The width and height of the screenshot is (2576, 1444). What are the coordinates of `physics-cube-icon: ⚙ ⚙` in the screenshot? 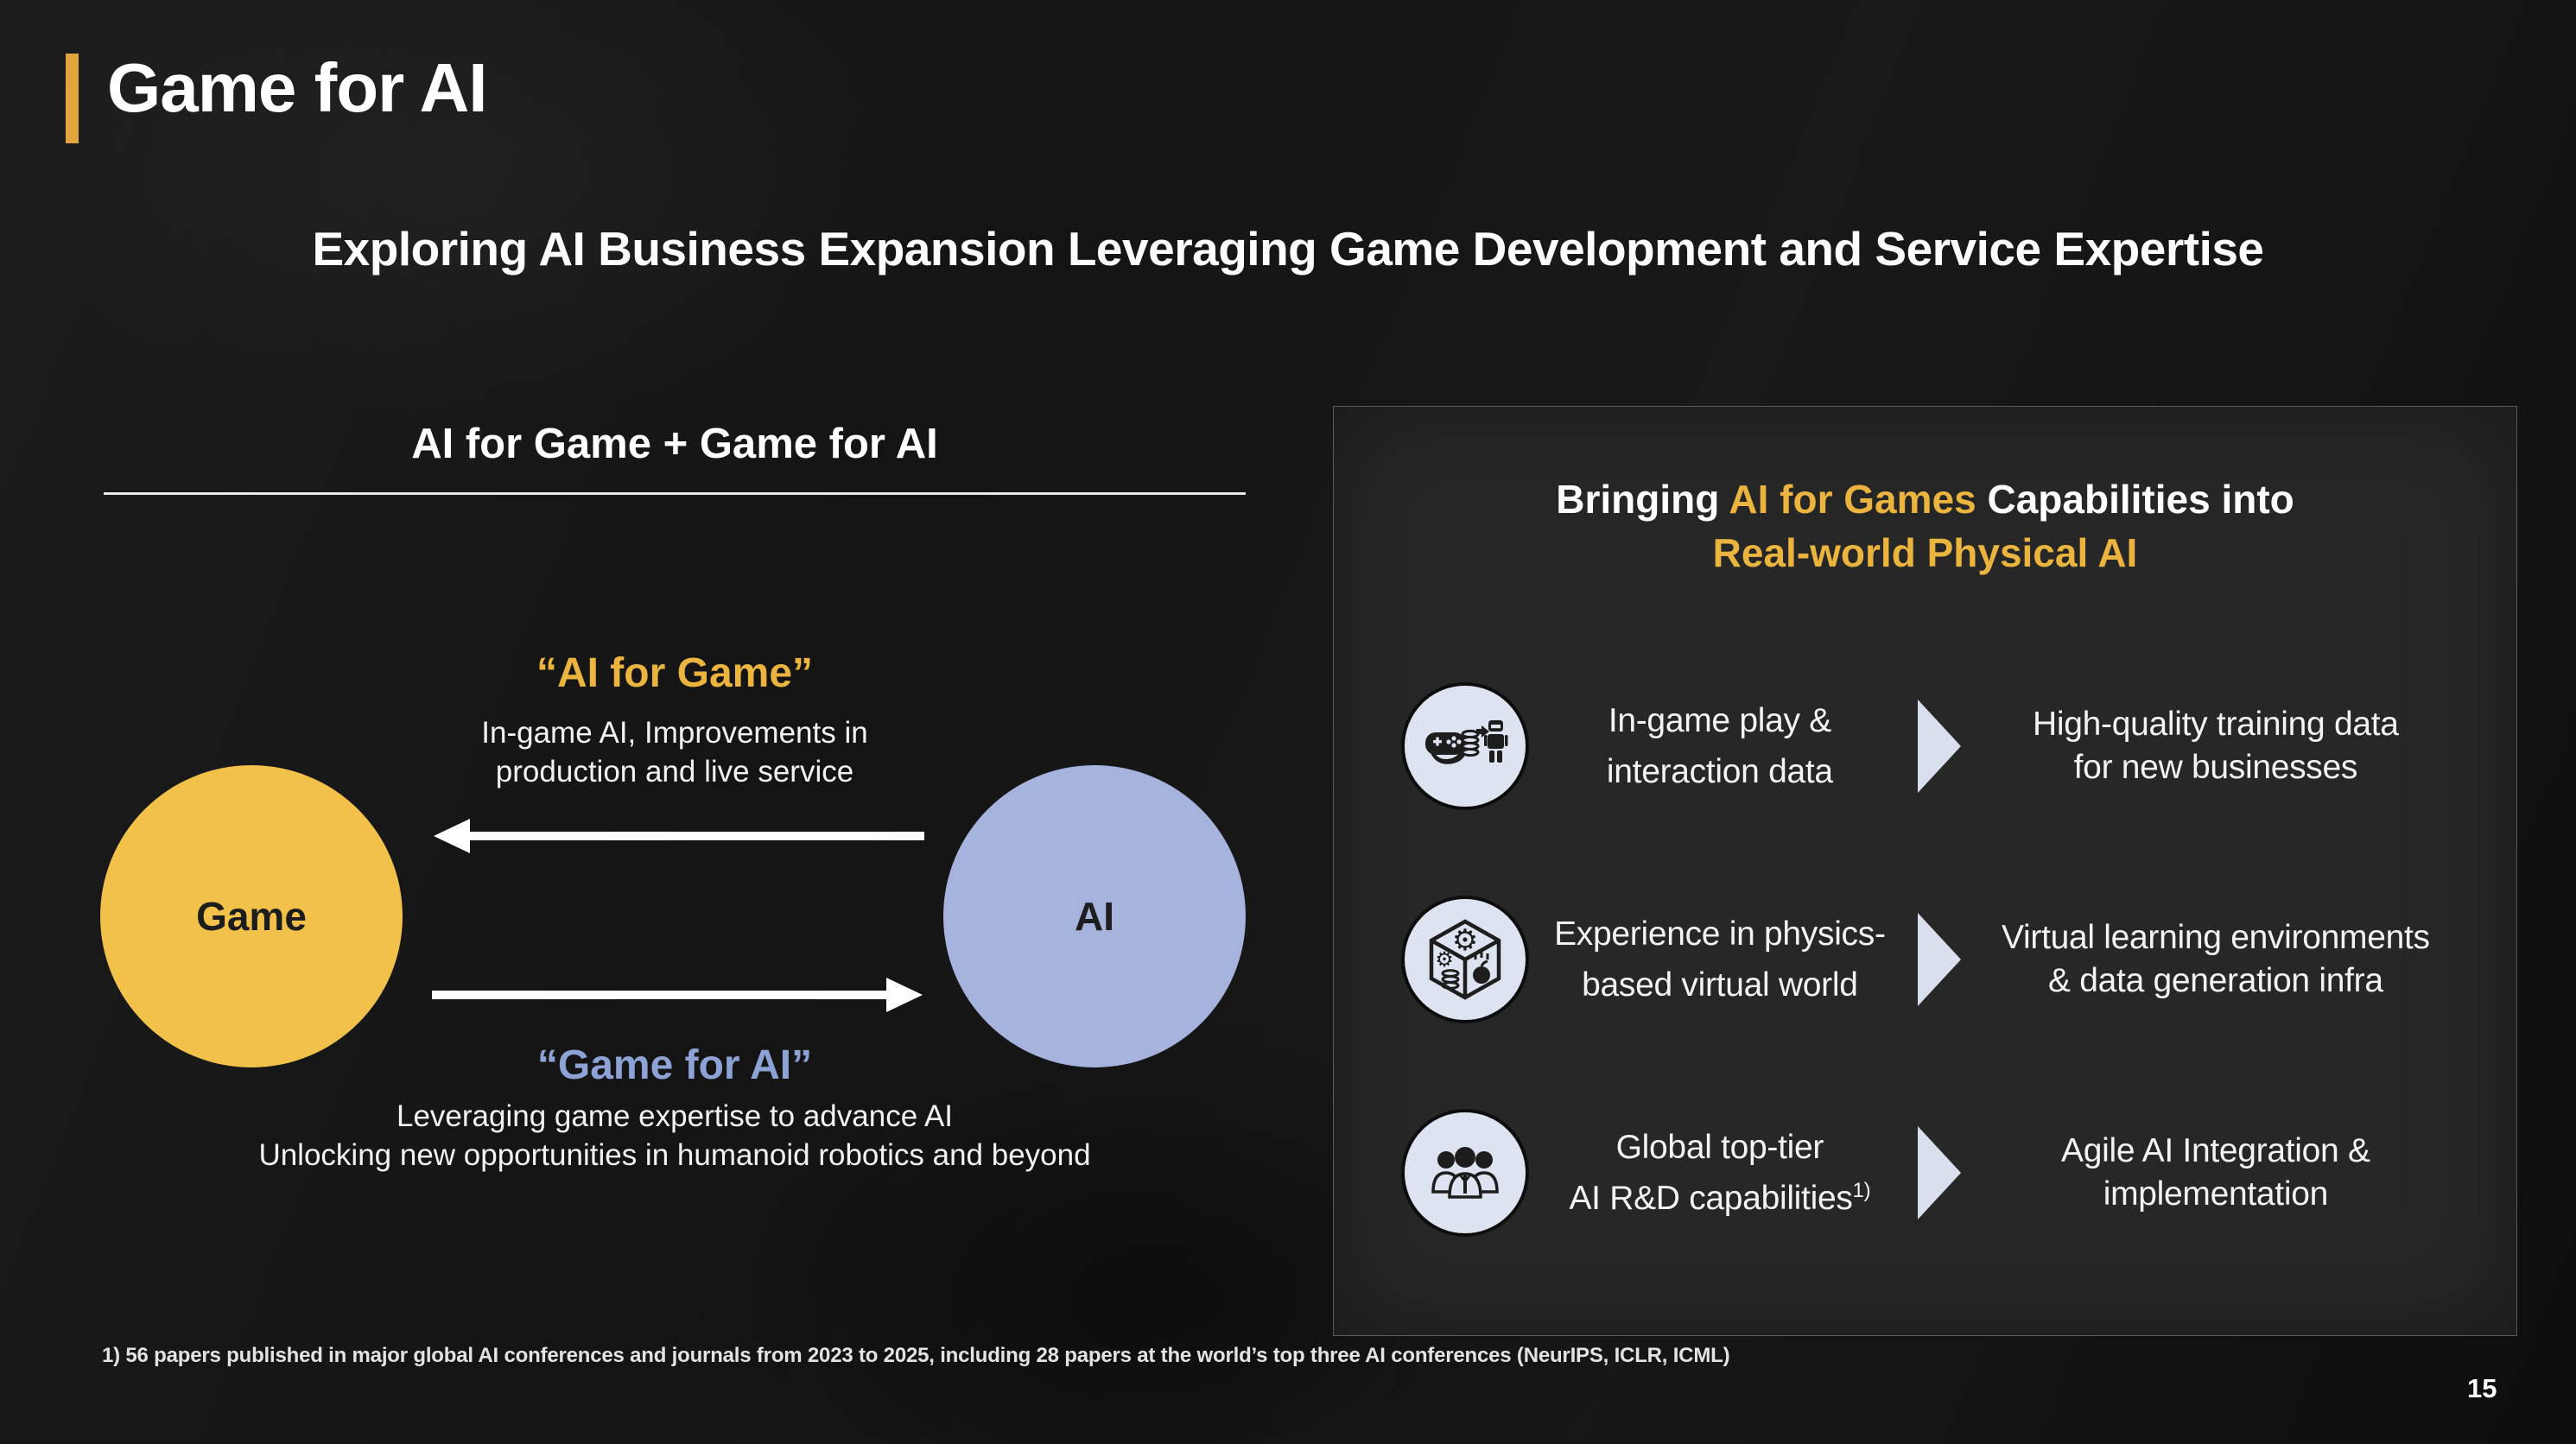 It's located at (1465, 959).